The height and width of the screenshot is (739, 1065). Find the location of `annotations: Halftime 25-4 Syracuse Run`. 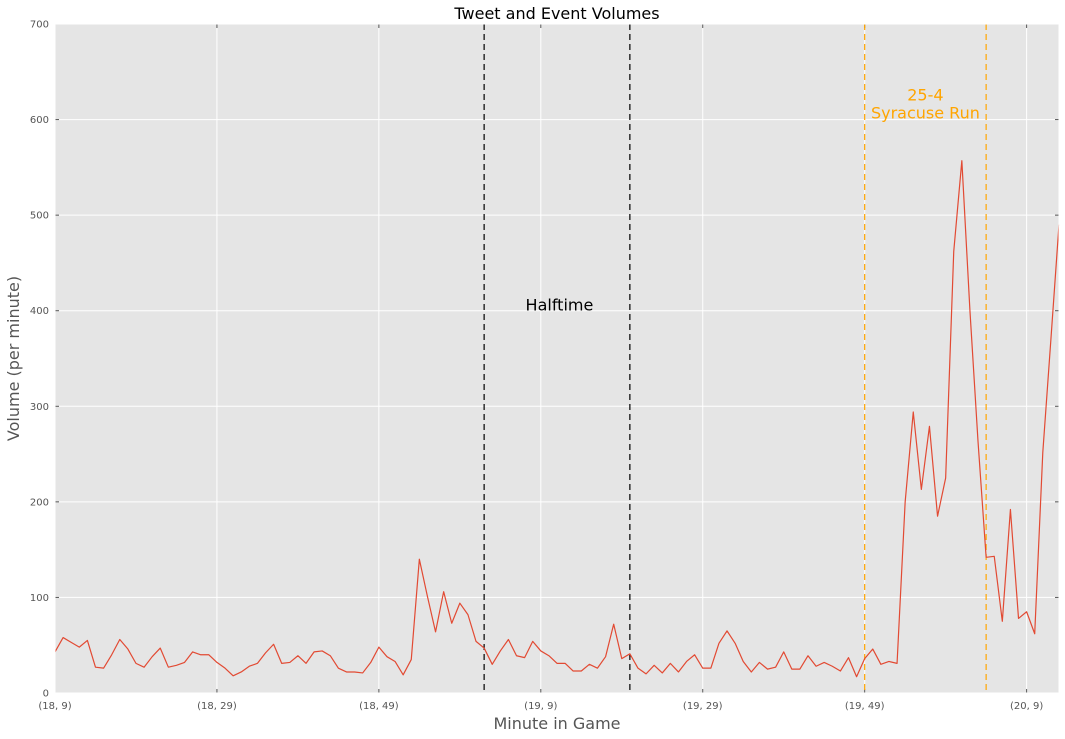

annotations: Halftime 25-4 Syracuse Run is located at coordinates (753, 199).